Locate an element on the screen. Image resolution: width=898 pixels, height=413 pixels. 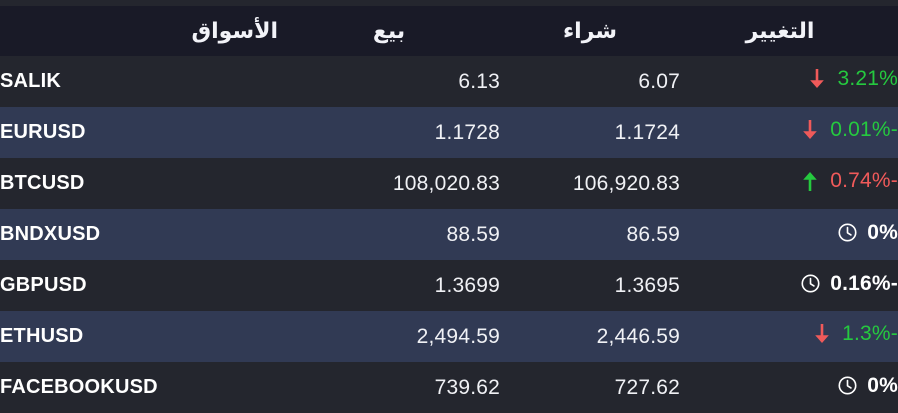
cell-market-name: FACEBOOKUSD is located at coordinates (139, 387).